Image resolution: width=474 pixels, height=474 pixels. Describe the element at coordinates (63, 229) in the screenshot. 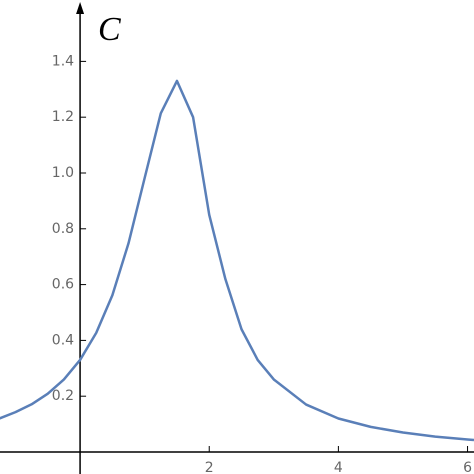

I see `y-tick-label: 0.8` at that location.